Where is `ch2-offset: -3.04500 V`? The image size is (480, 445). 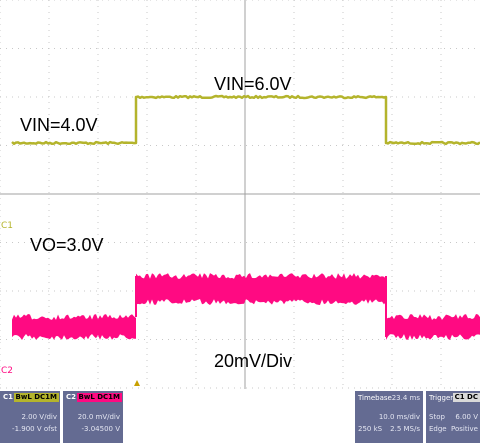 ch2-offset: -3.04500 V is located at coordinates (101, 429).